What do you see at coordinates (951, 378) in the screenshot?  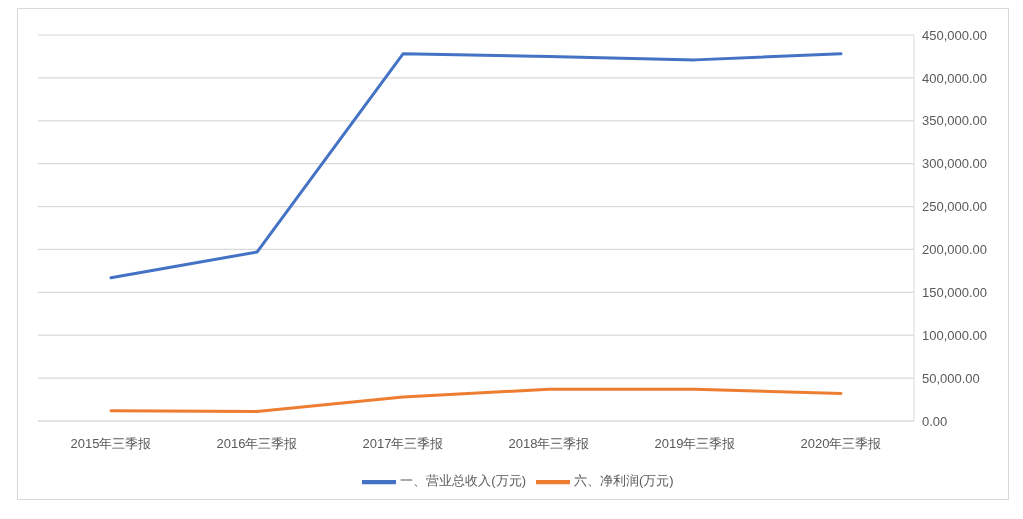 I see `y-tick-label: 50,000.00` at bounding box center [951, 378].